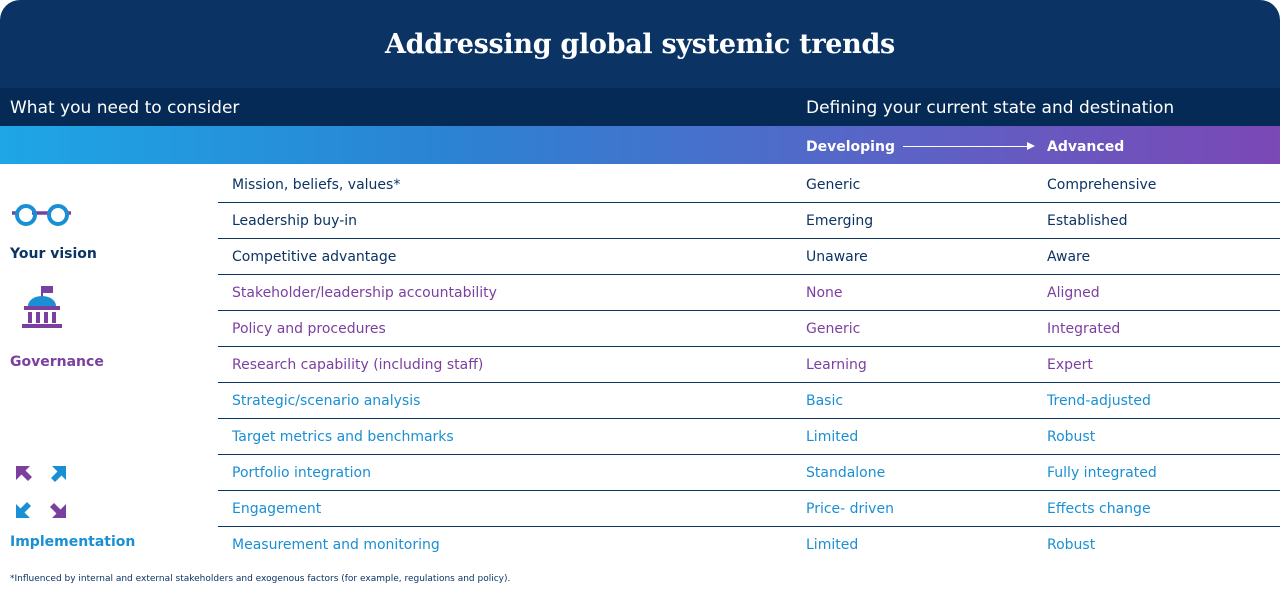  What do you see at coordinates (1084, 329) in the screenshot?
I see `row-advanced: Integrated` at bounding box center [1084, 329].